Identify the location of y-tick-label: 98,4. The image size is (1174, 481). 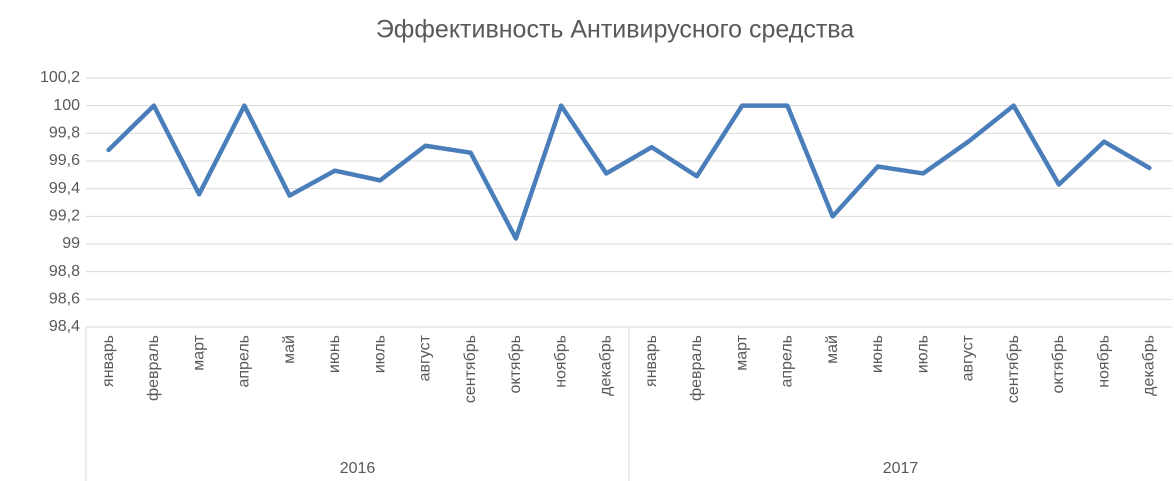
(64, 326).